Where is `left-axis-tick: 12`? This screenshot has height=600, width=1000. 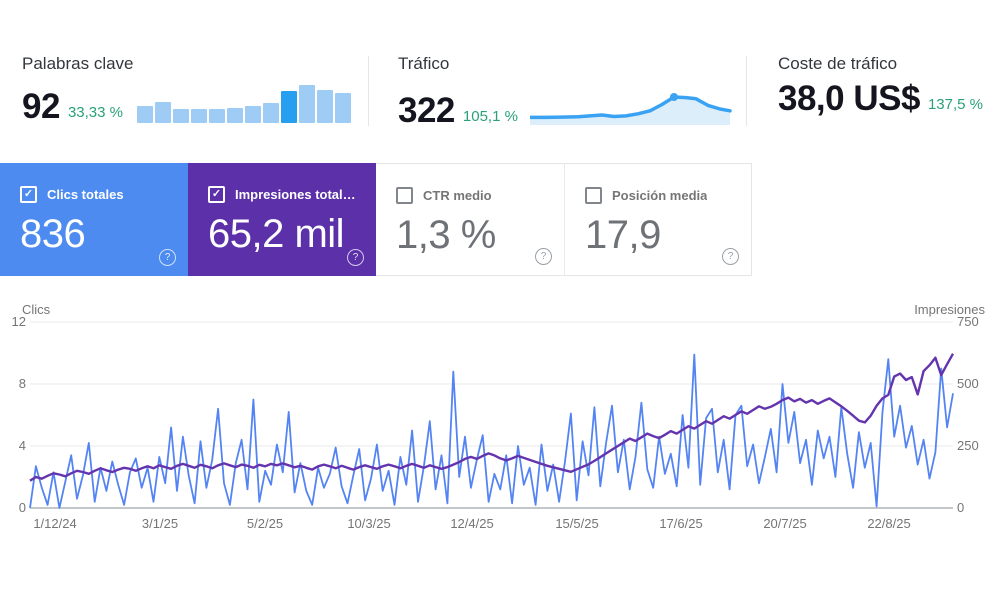 left-axis-tick: 12 is located at coordinates (18, 321).